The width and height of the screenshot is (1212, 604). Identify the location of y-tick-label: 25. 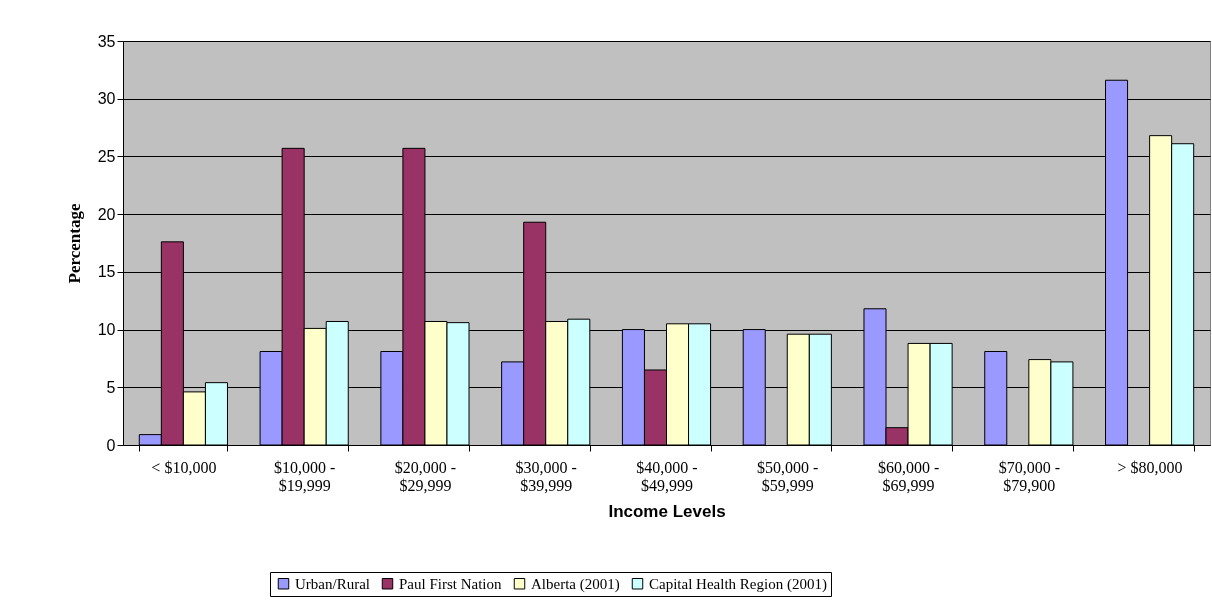
(106, 156).